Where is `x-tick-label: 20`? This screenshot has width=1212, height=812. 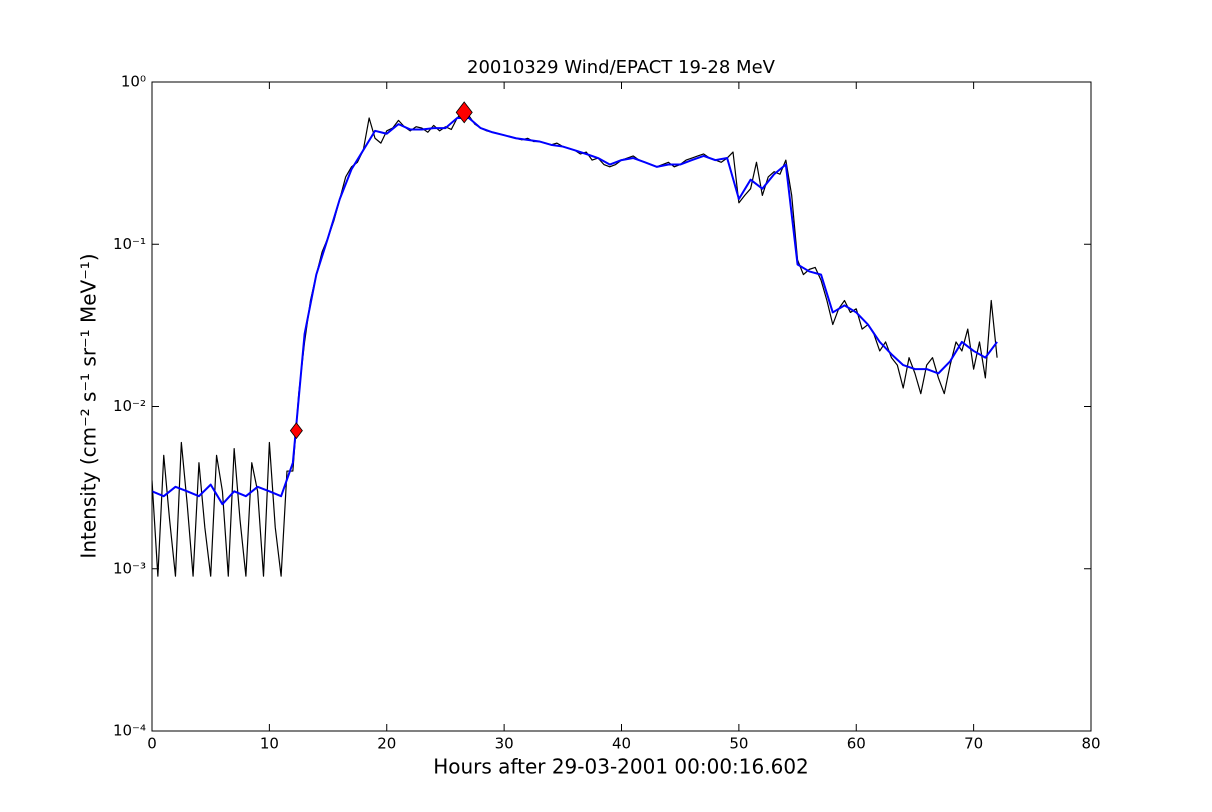
x-tick-label: 20 is located at coordinates (386, 744).